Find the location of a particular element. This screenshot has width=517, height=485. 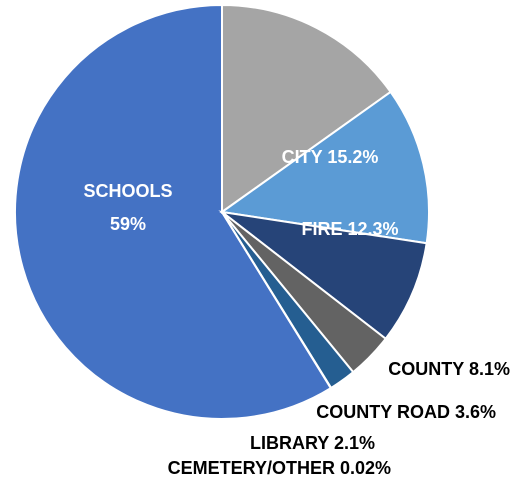

data-label-county-road: COUNTY ROAD 3.6% is located at coordinates (406, 412).